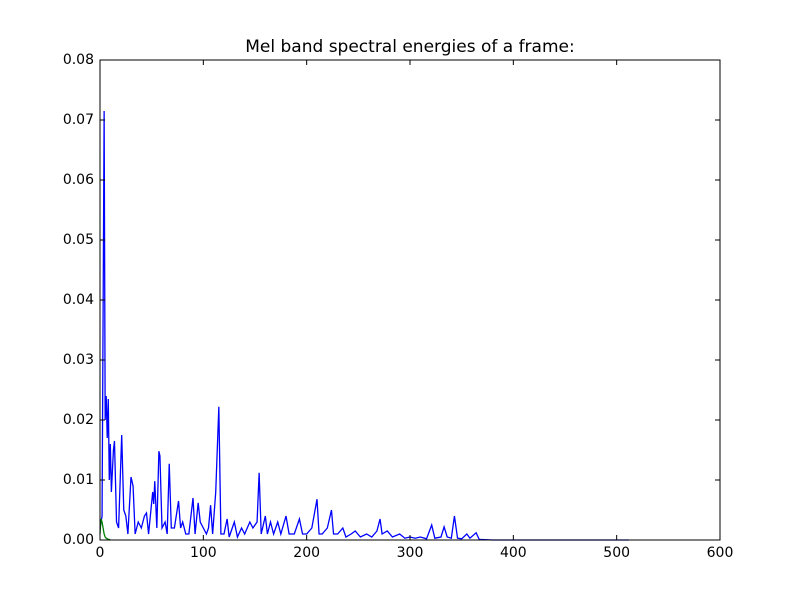  I want to click on y-tick-label: 0.03, so click(78, 360).